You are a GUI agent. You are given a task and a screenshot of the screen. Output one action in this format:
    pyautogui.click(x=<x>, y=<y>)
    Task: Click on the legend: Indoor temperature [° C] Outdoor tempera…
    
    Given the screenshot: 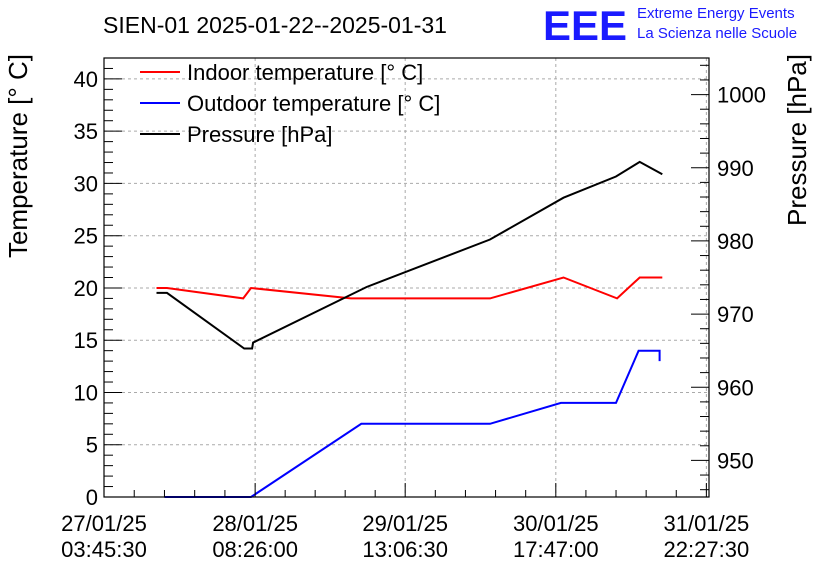 What is the action you would take?
    pyautogui.click(x=290, y=103)
    